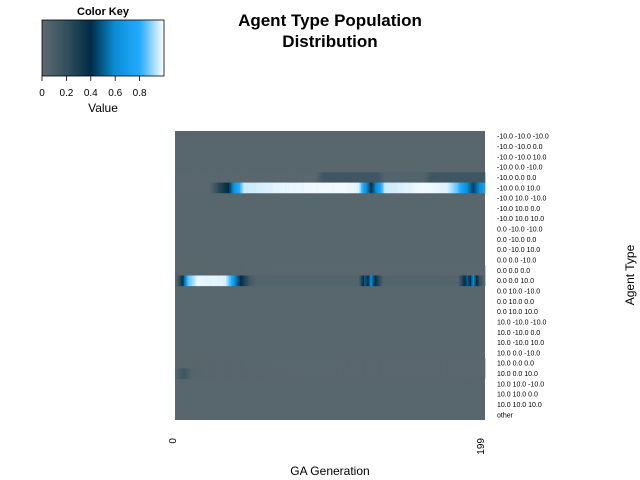 This screenshot has height=480, width=640. What do you see at coordinates (520, 147) in the screenshot?
I see `row-label: -10.0 -10.0 0.0` at bounding box center [520, 147].